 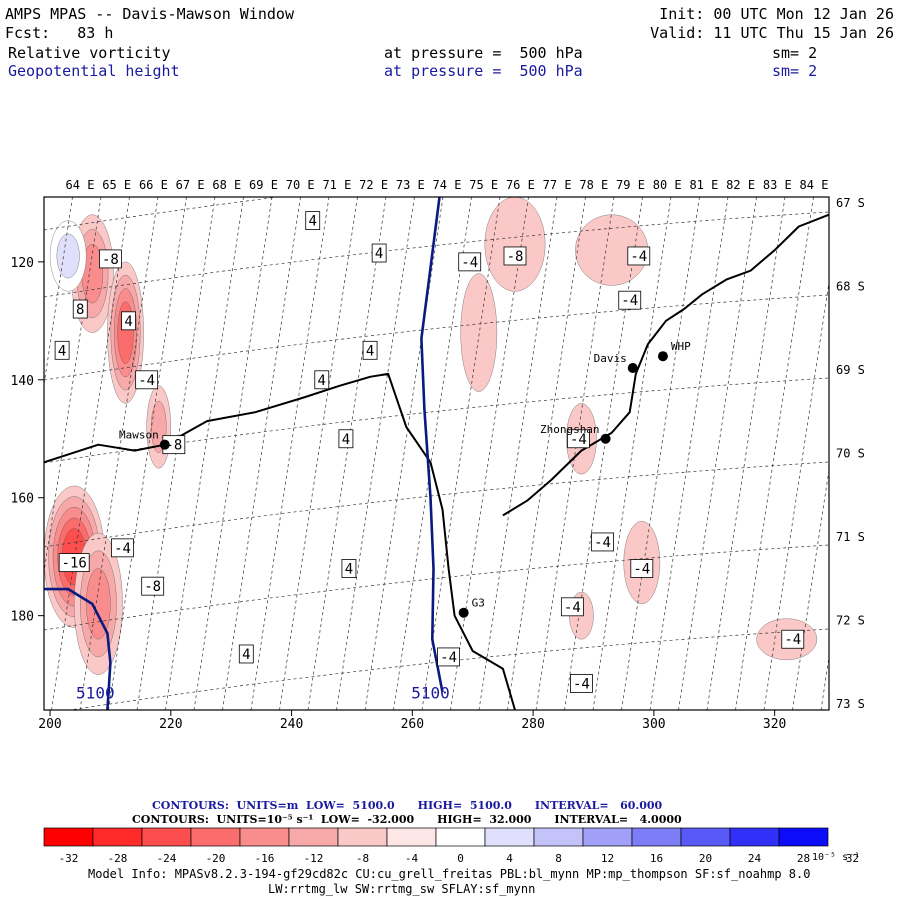 I want to click on model-info-2: LW:rrtmg_lw SW:rrtmg_sw SFLAY:sf_mynn, so click(x=402, y=889).